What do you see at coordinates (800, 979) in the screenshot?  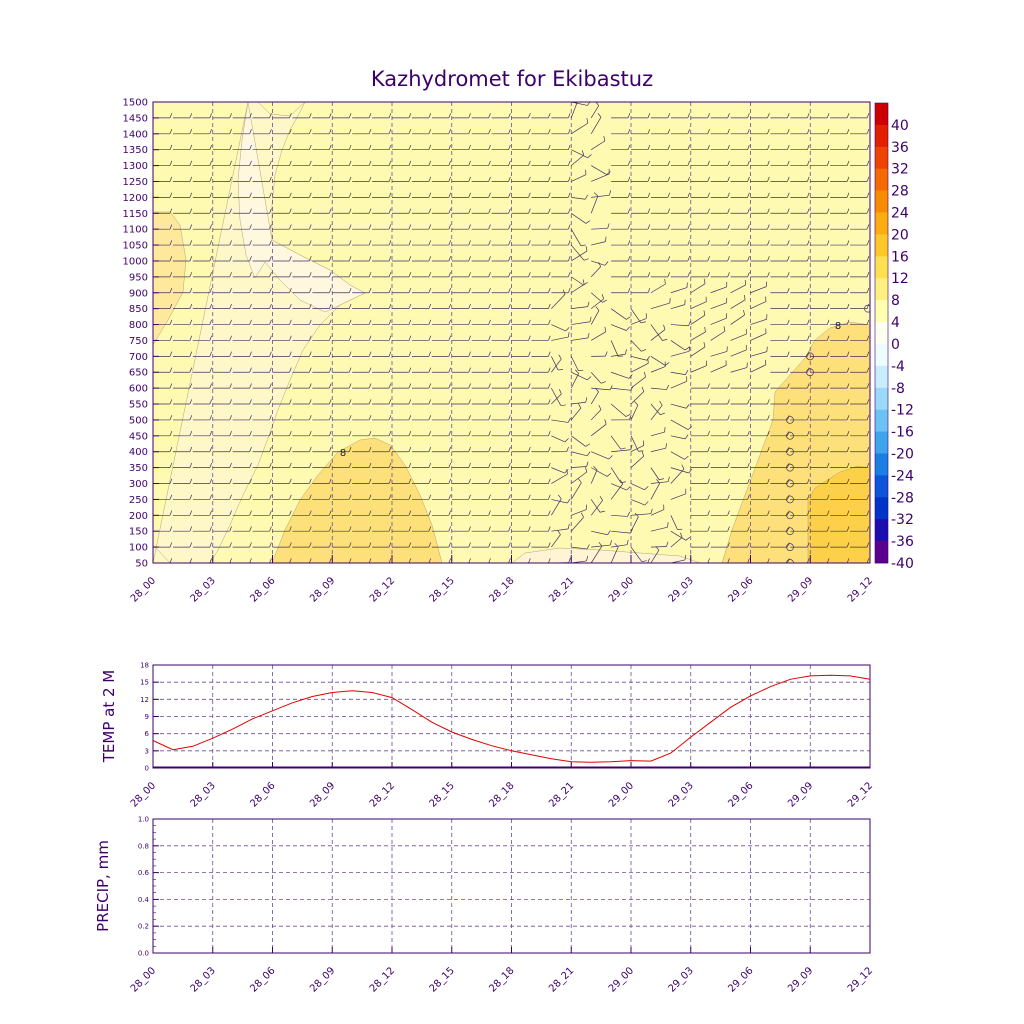 I see `x-tick-label: 29_09` at bounding box center [800, 979].